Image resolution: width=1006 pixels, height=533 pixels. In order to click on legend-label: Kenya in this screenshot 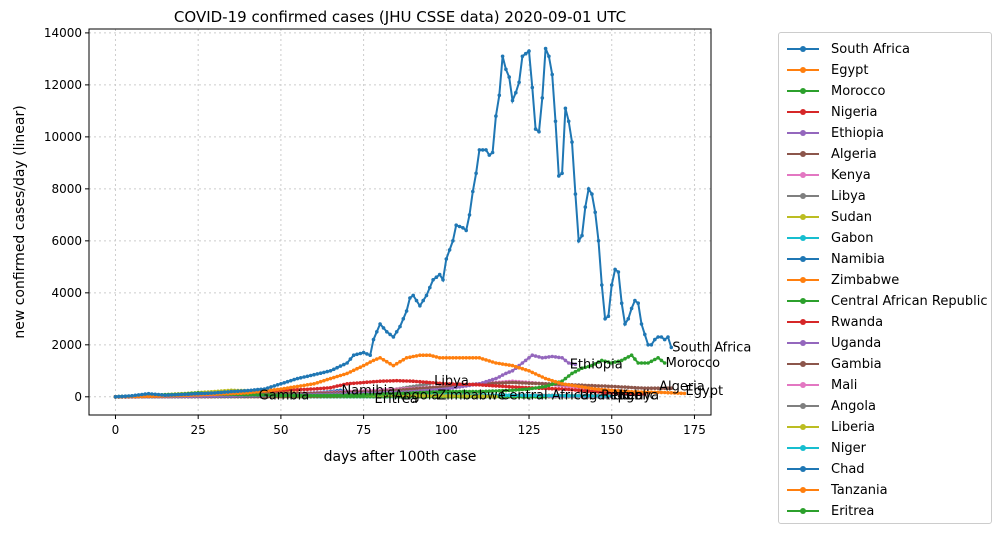, I will do `click(851, 175)`.